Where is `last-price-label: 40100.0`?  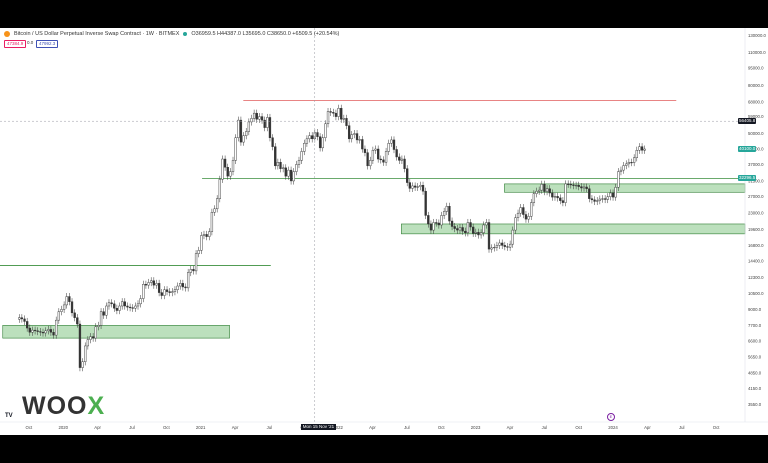
last-price-label: 40100.0 is located at coordinates (747, 149).